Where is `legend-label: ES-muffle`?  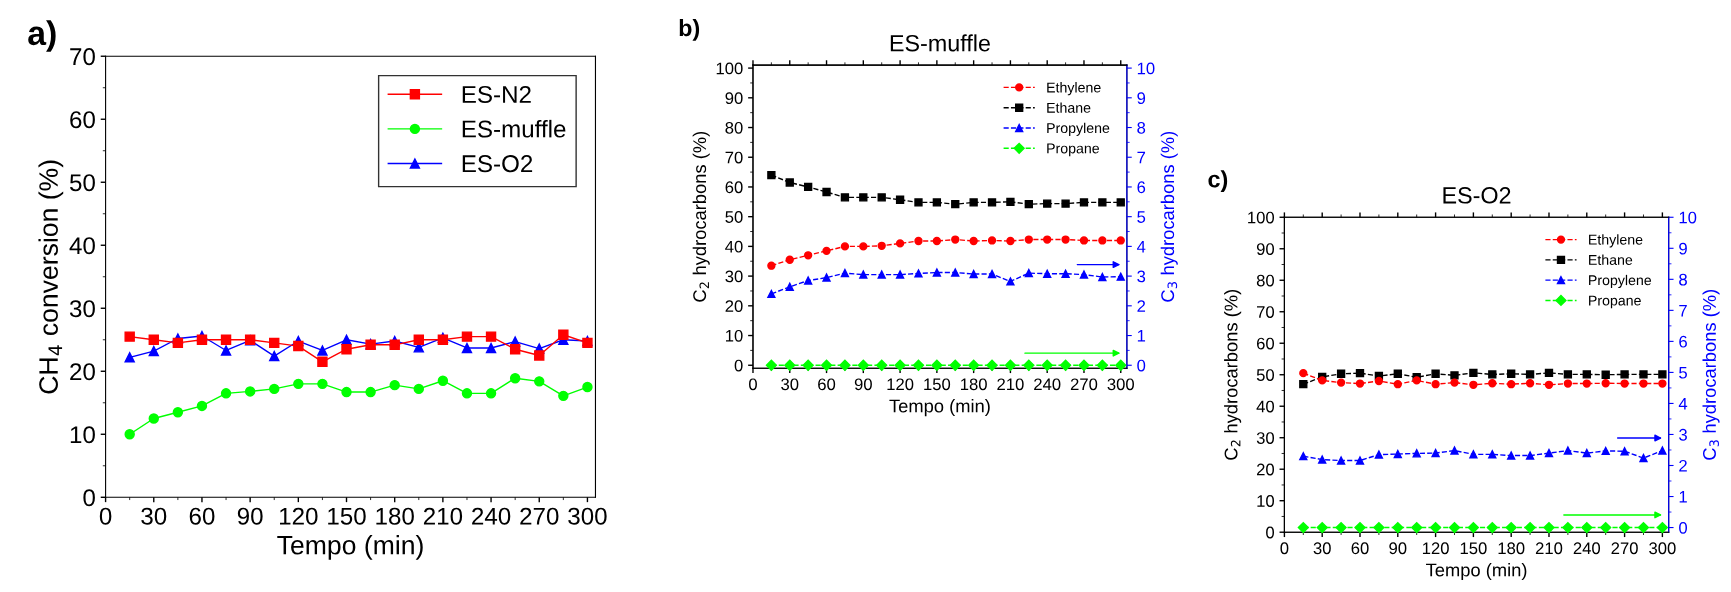
legend-label: ES-muffle is located at coordinates (514, 128).